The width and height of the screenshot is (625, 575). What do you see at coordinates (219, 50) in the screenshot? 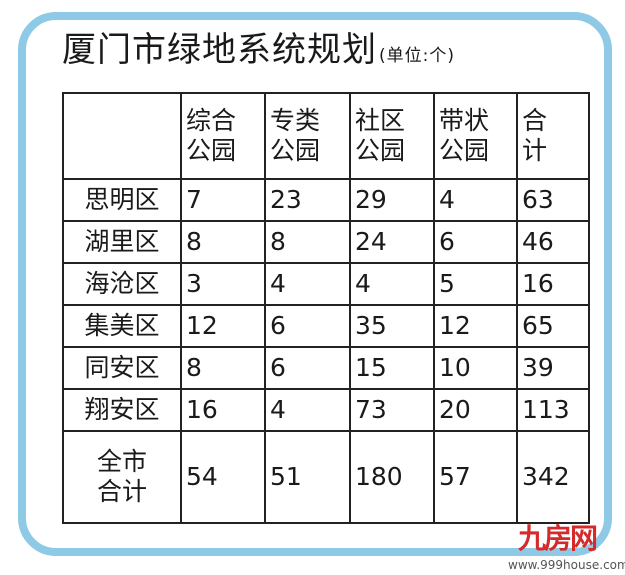
I see `title-text: 厦门市绿地系统规划` at bounding box center [219, 50].